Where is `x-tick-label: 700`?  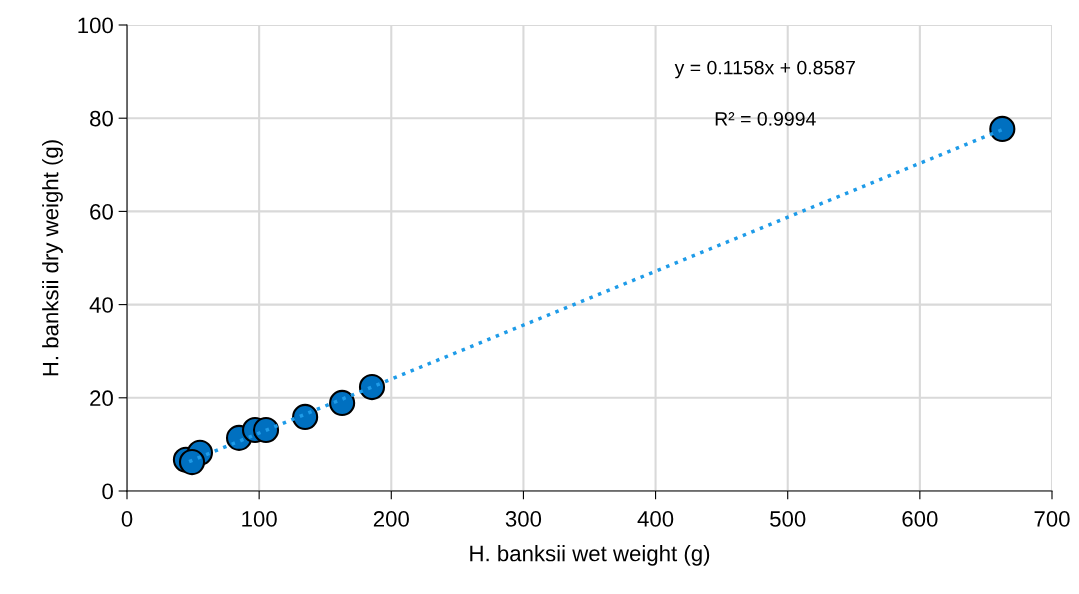 x-tick-label: 700 is located at coordinates (1052, 519).